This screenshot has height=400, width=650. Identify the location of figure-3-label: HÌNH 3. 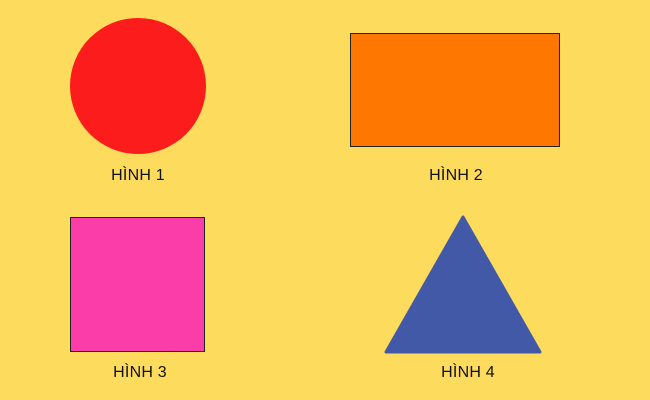
(140, 372).